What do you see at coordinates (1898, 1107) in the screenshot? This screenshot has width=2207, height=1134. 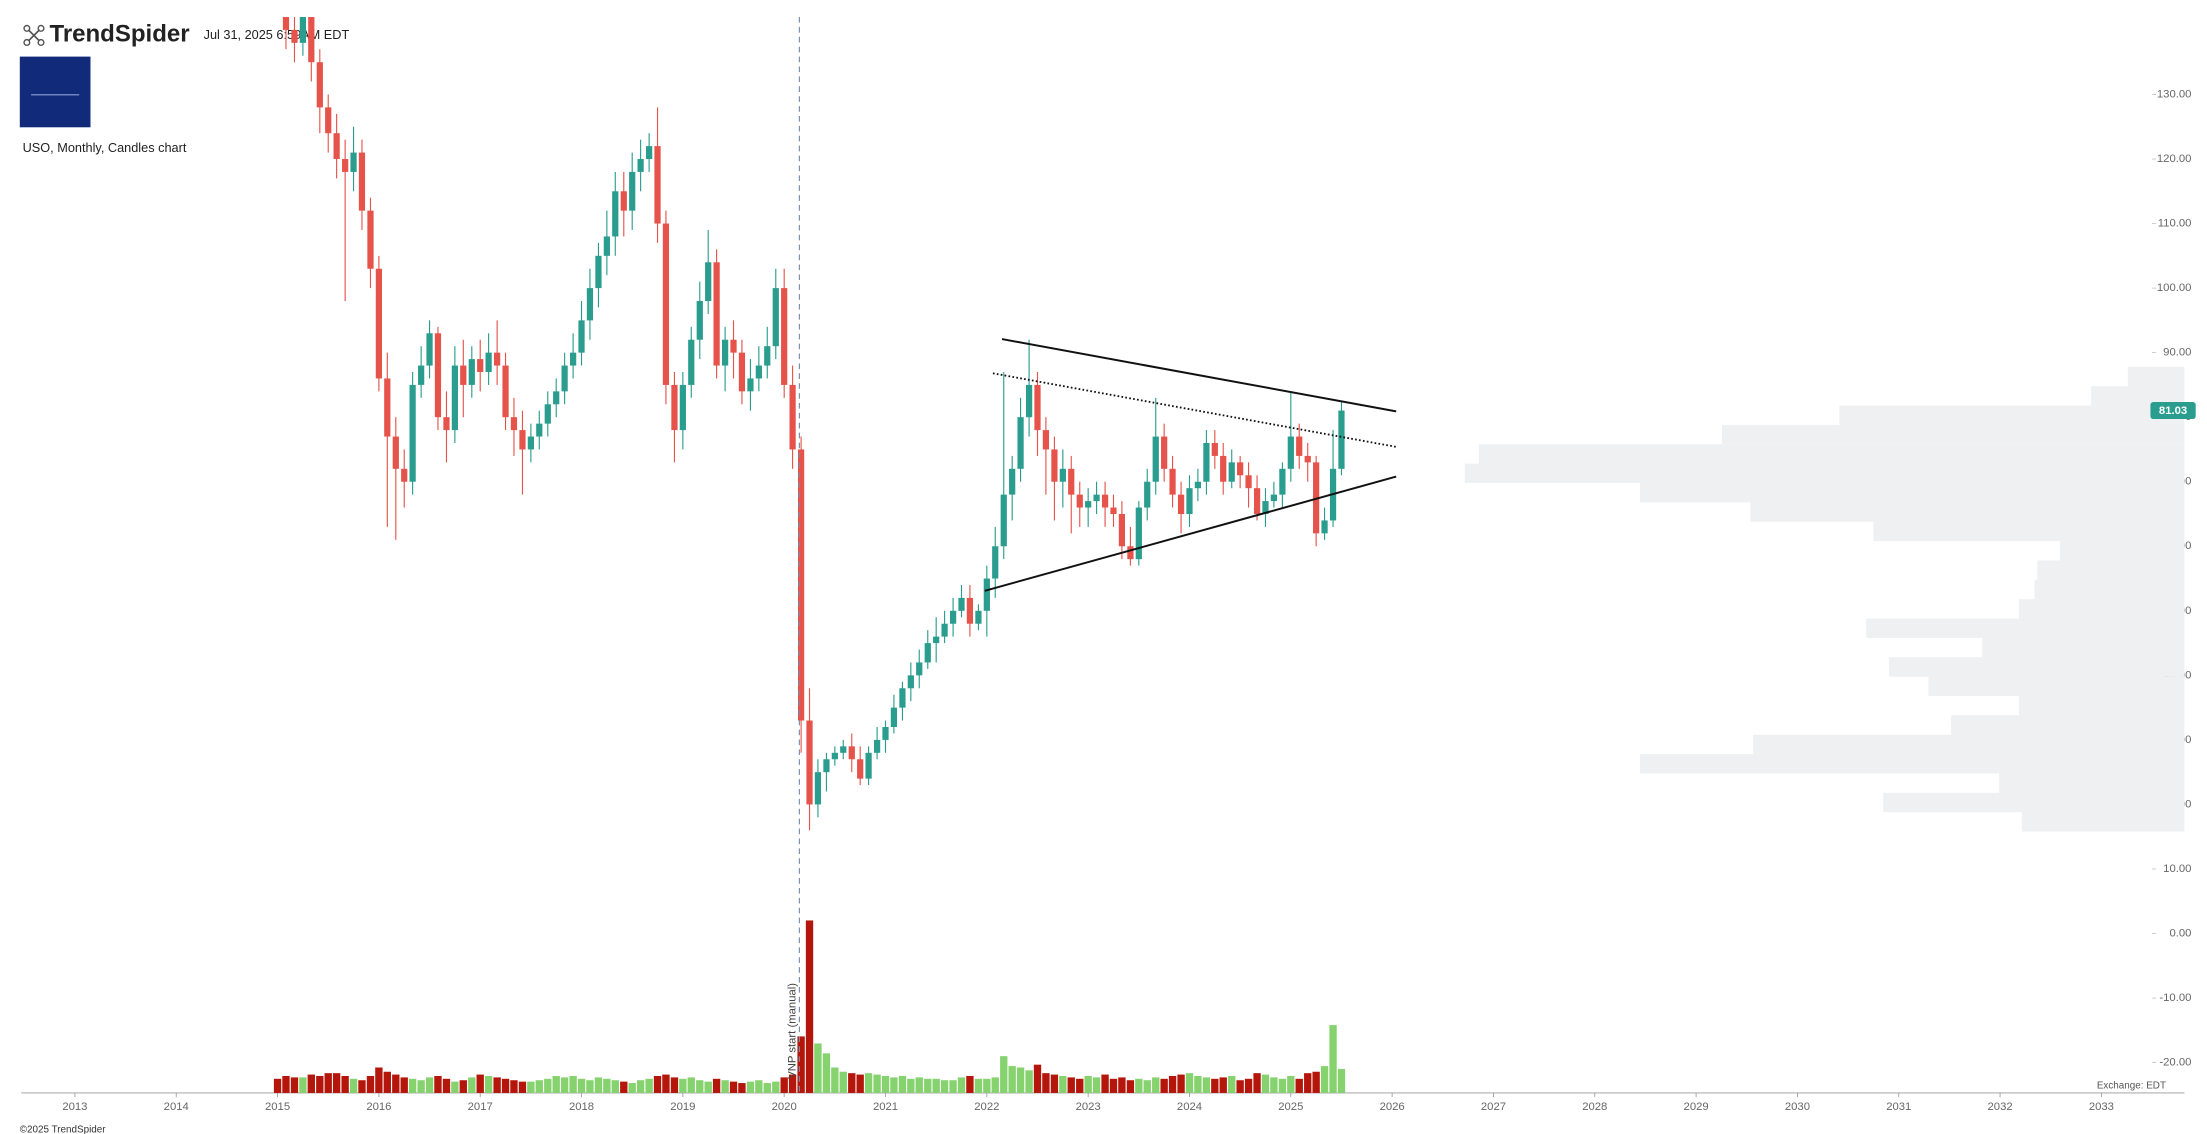 I see `x-tick-label: 2031` at bounding box center [1898, 1107].